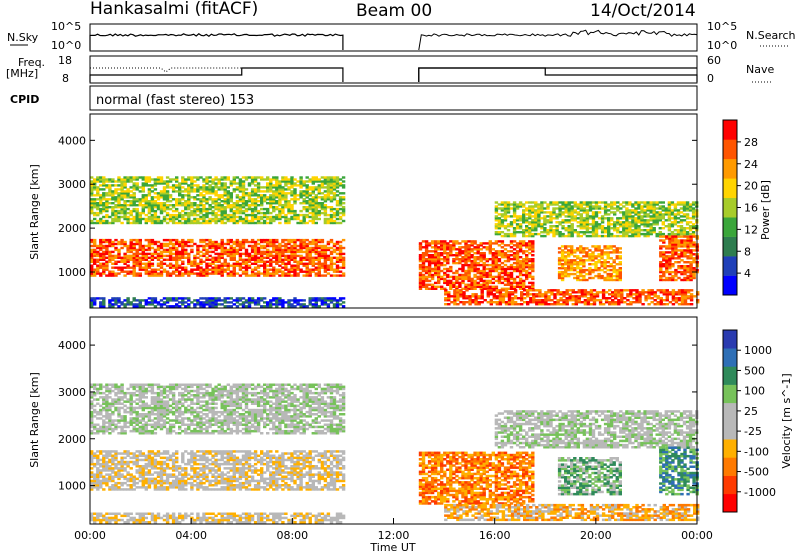 This screenshot has width=800, height=554. Describe the element at coordinates (643, 11) in the screenshot. I see `date-title: 14/Oct/2014` at that location.